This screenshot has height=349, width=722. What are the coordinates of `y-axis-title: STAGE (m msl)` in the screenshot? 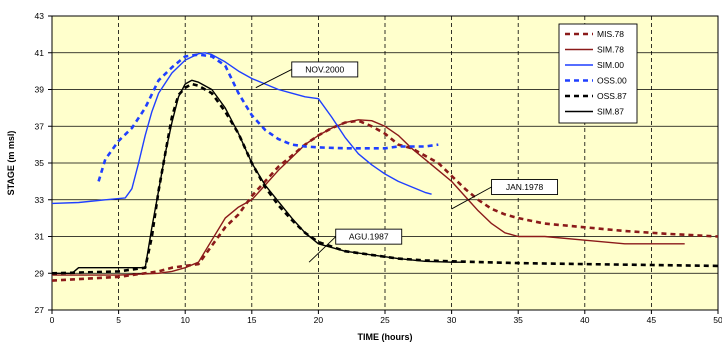 It's located at (11, 163).